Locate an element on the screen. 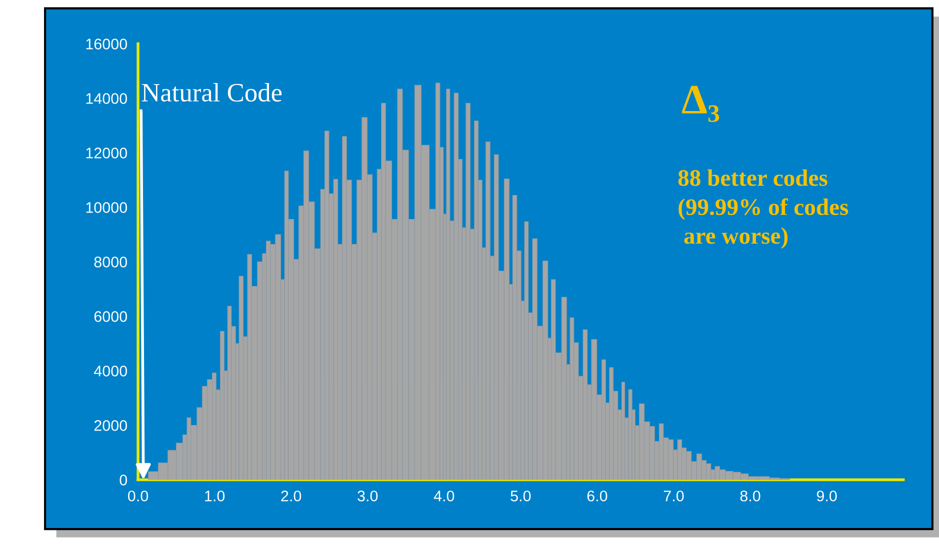 The height and width of the screenshot is (554, 939). y-tick-label: 14000 is located at coordinates (107, 98).